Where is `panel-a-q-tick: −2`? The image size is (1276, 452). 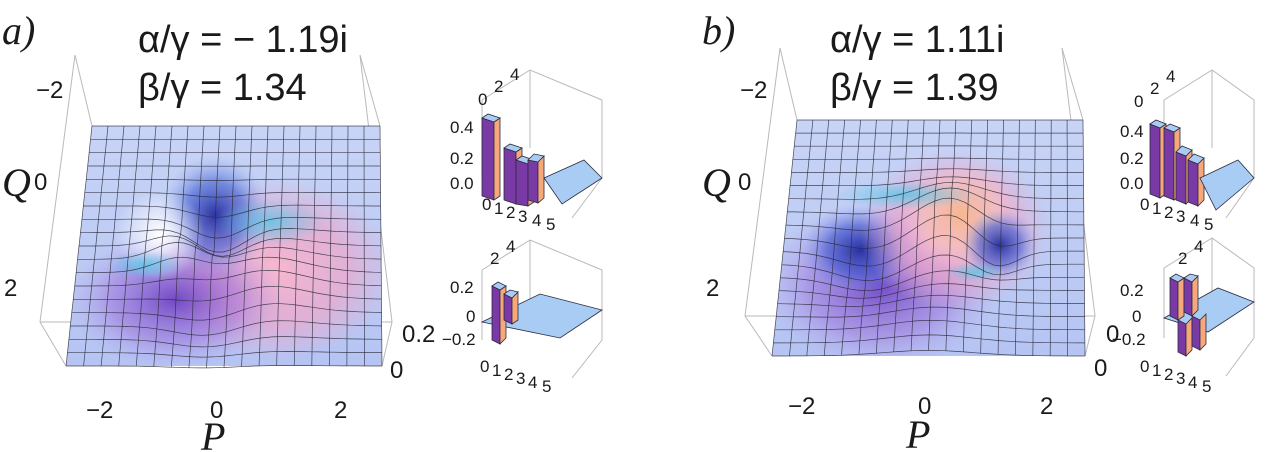
panel-a-q-tick: −2 is located at coordinates (49, 90).